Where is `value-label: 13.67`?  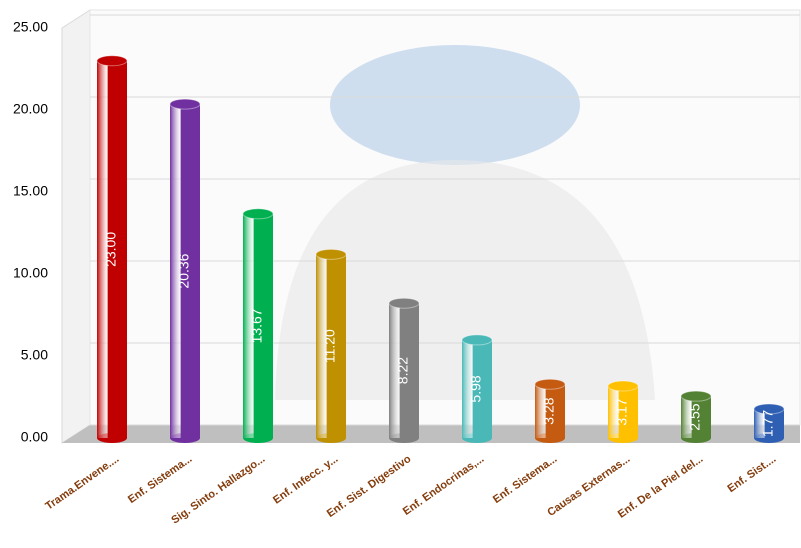 value-label: 13.67 is located at coordinates (257, 325).